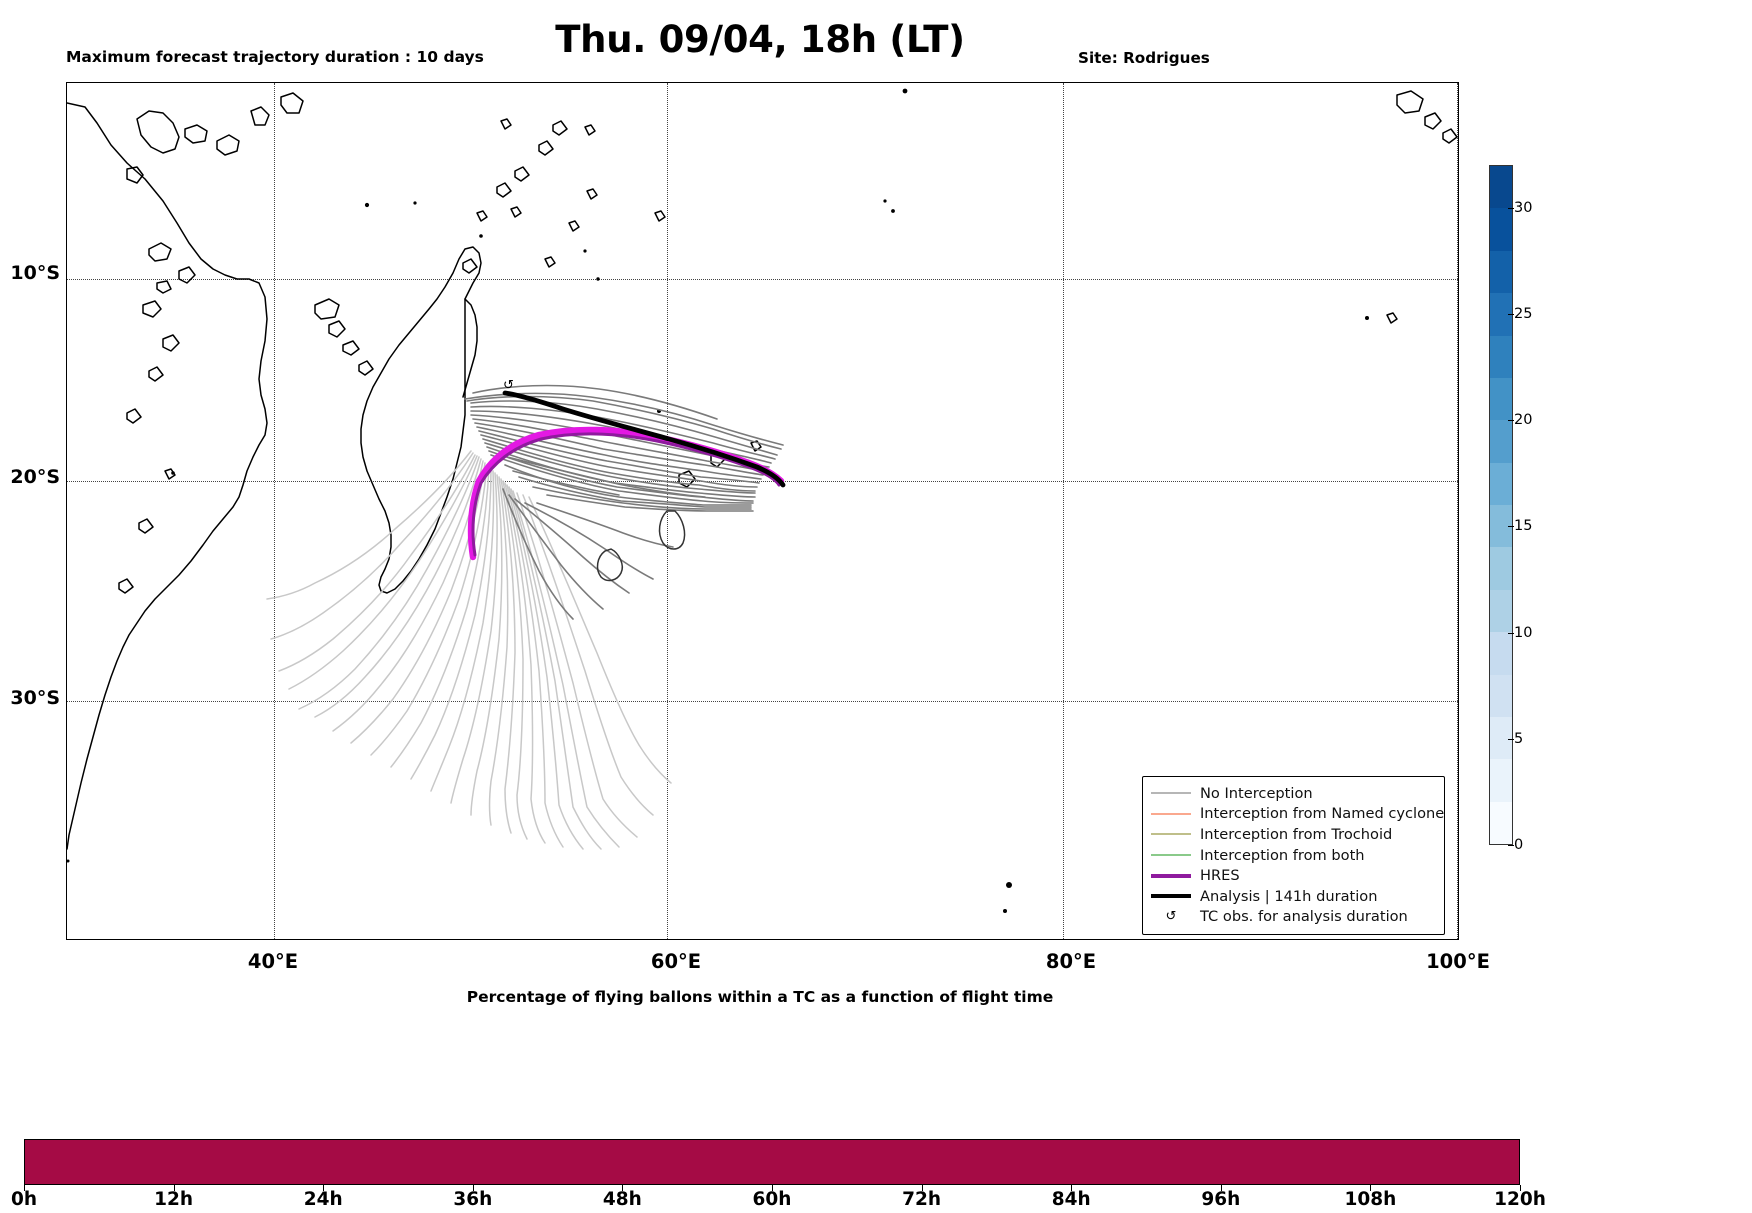 This screenshot has width=1752, height=1213. I want to click on xtick-label-60E: 60°E, so click(676, 961).